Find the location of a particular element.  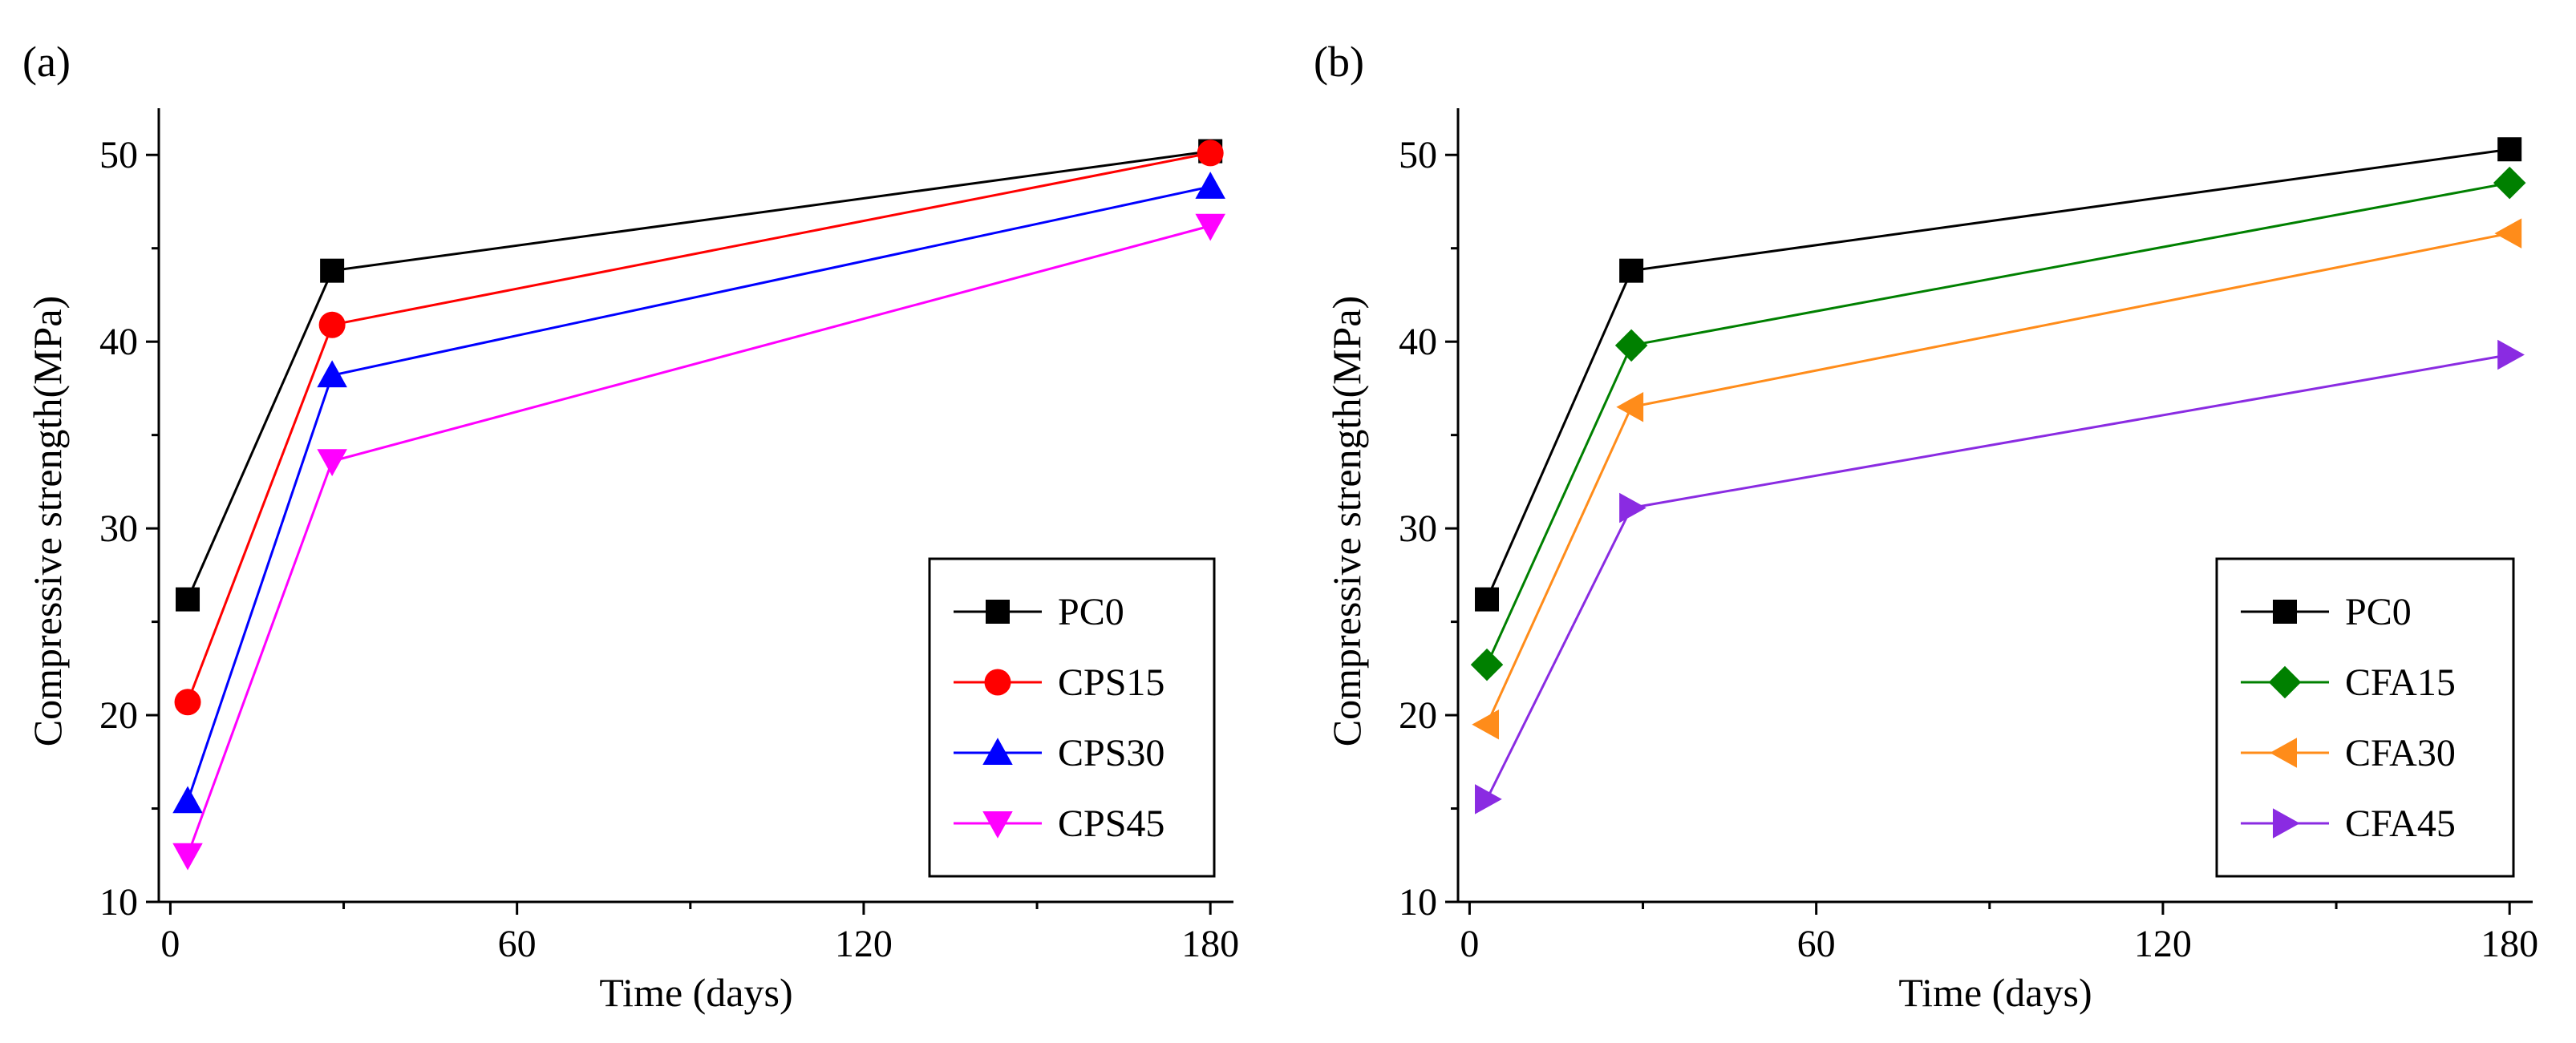

legend-label: CPS15 is located at coordinates (1111, 682).